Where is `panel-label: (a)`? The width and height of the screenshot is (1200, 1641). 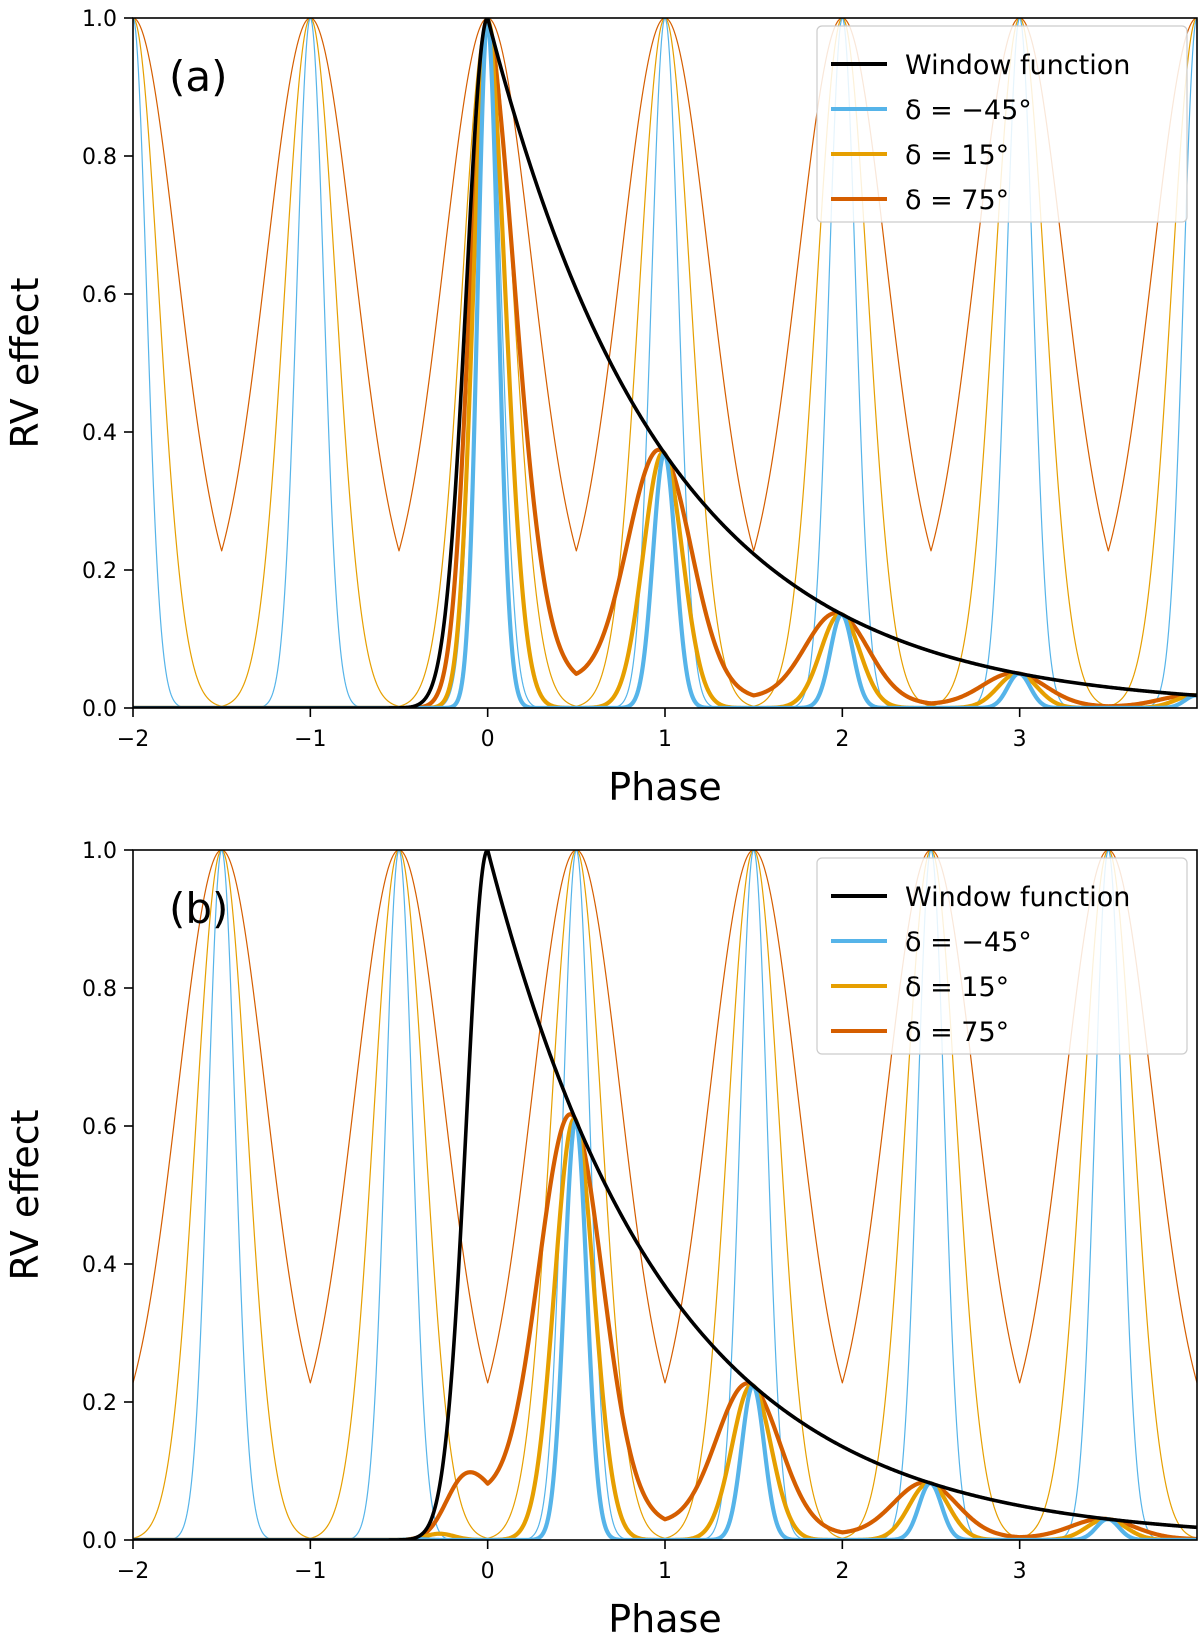
panel-label: (a) is located at coordinates (198, 76).